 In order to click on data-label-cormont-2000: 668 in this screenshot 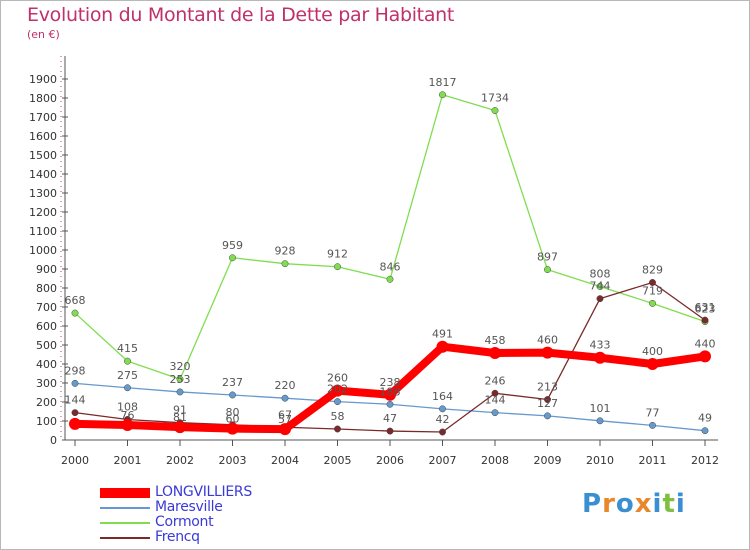, I will do `click(75, 300)`.